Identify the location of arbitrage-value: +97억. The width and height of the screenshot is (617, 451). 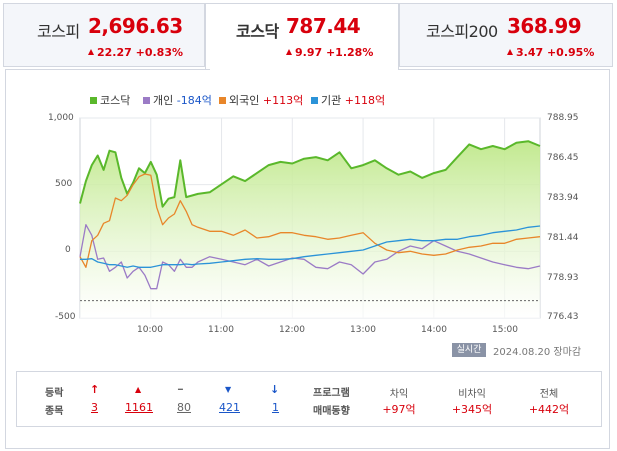
(399, 409).